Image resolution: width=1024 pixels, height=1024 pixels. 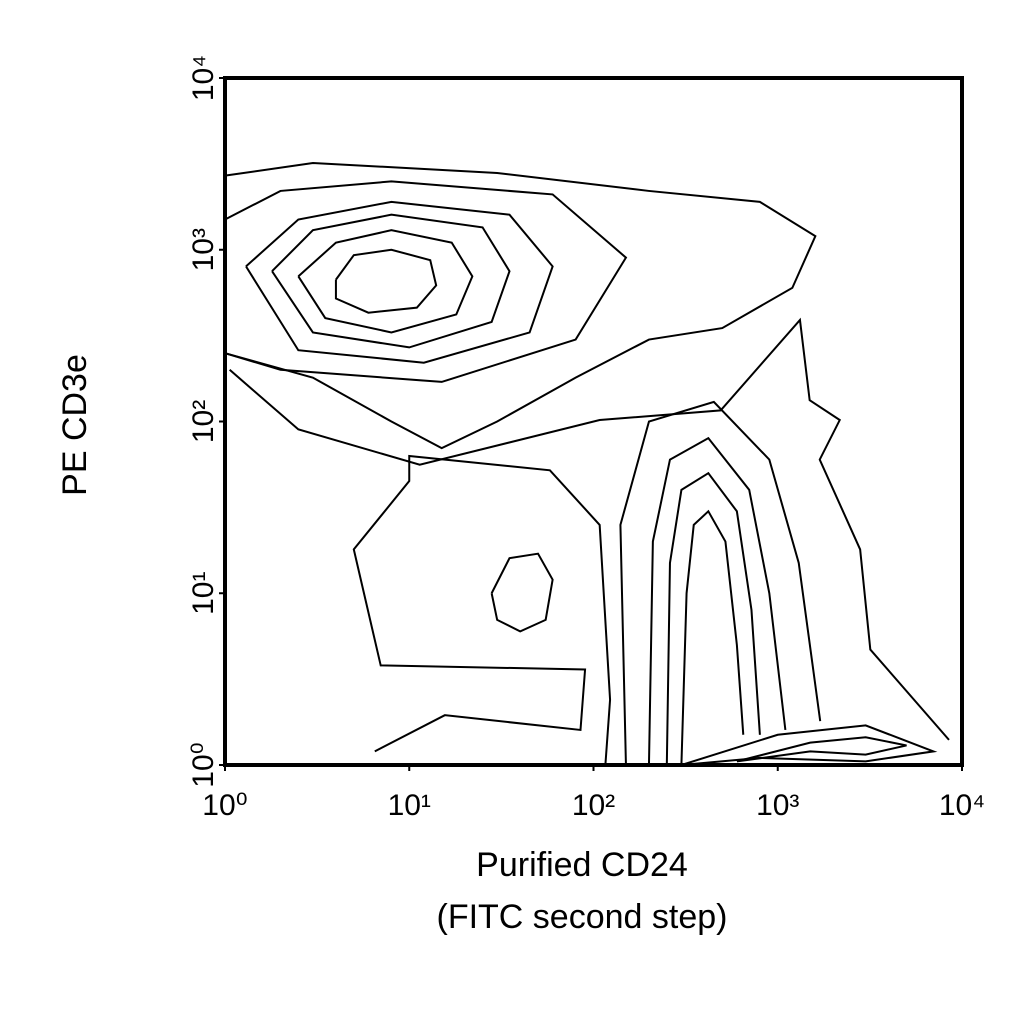 I want to click on x-axis-label: Purified CD24, so click(x=582, y=865).